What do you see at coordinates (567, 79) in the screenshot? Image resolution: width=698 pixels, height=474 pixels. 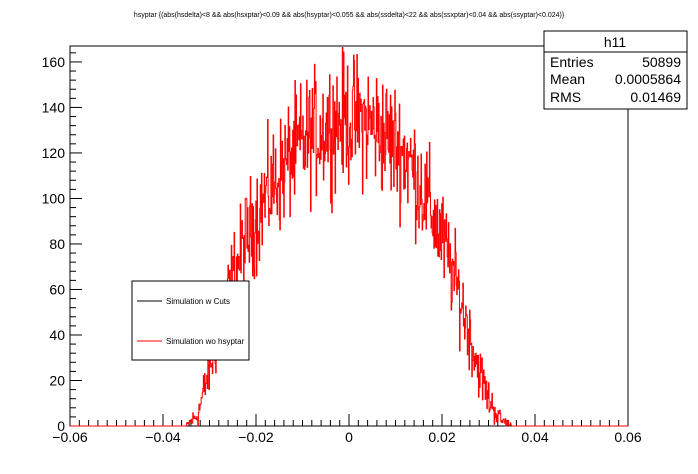 I see `stats-mean-label: Mean` at bounding box center [567, 79].